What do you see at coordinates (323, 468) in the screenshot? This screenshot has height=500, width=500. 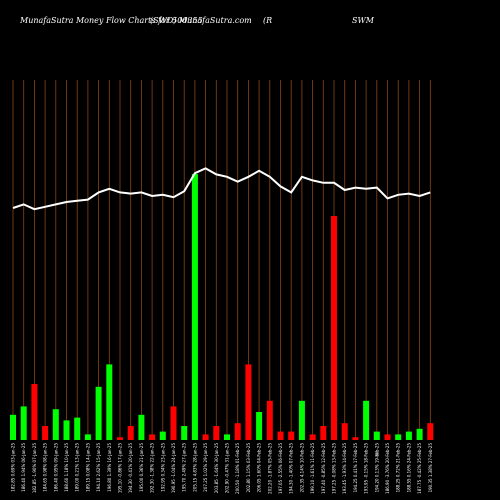 I see `x-tick-label: 197.40 -0.85% 12-Feb-25` at bounding box center [323, 468].